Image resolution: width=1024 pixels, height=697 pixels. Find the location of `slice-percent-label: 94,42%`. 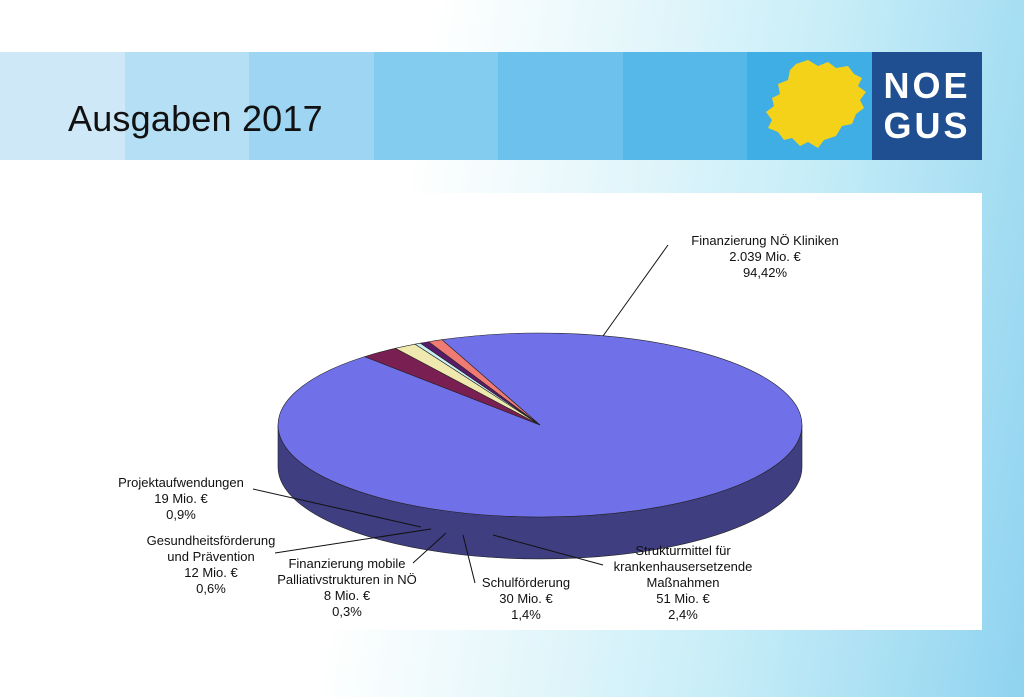

slice-percent-label: 94,42% is located at coordinates (765, 272).